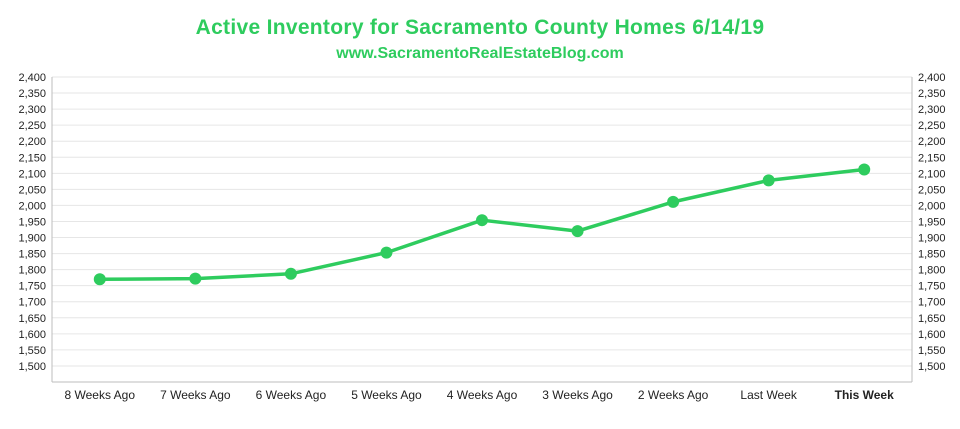 Image resolution: width=960 pixels, height=429 pixels. What do you see at coordinates (32, 239) in the screenshot?
I see `y-tick-label-left: 1,900` at bounding box center [32, 239].